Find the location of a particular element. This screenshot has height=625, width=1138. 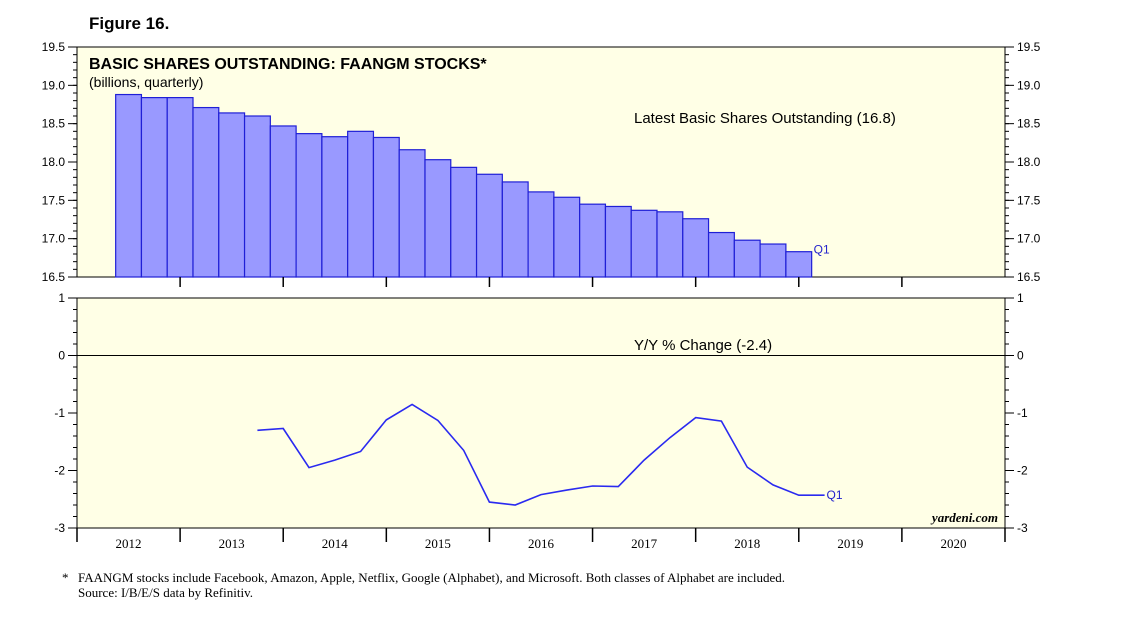

source-text: Source: I/B/E/S data by Refinitiv. is located at coordinates (165, 592).